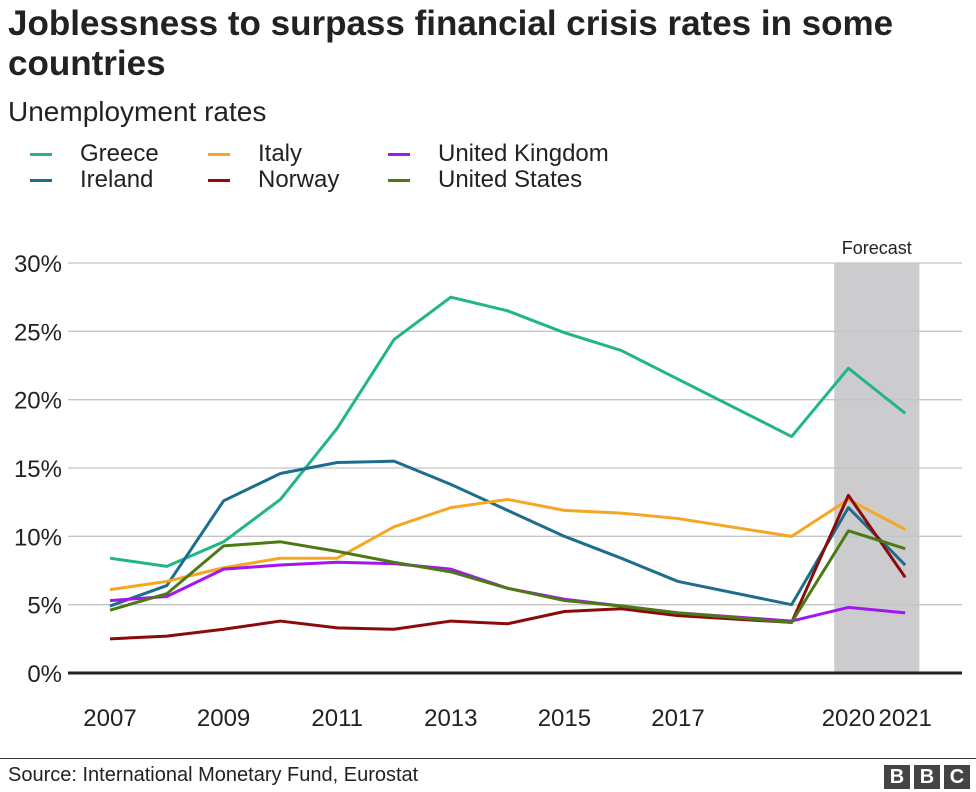  Describe the element at coordinates (44, 674) in the screenshot. I see `y-tick-label: 0%` at that location.